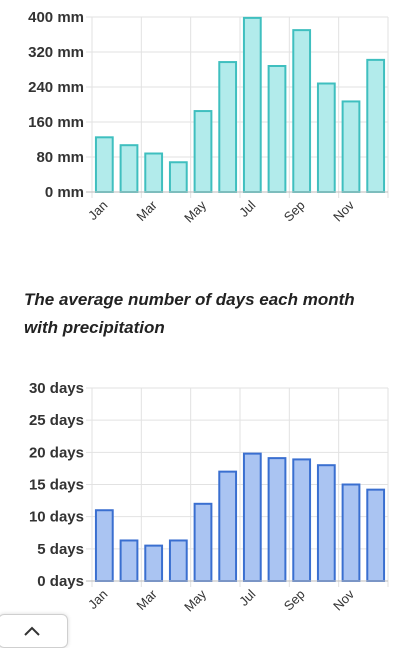 The width and height of the screenshot is (414, 648). What do you see at coordinates (56, 52) in the screenshot?
I see `y-tick-label: 320 mm` at bounding box center [56, 52].